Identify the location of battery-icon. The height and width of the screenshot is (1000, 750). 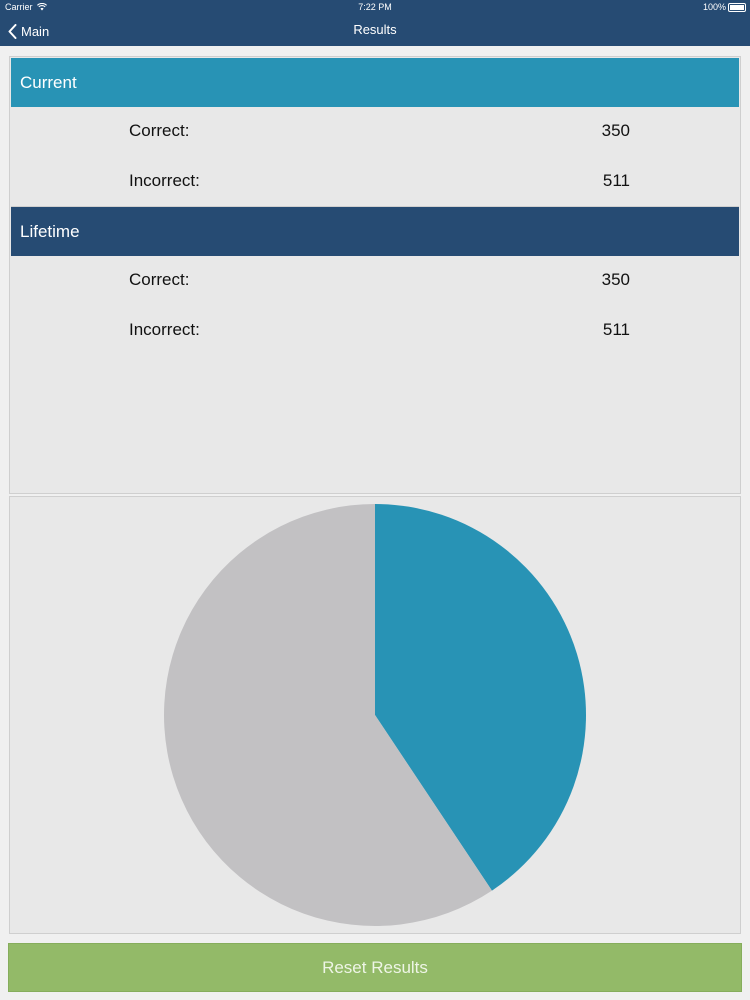
(737, 7).